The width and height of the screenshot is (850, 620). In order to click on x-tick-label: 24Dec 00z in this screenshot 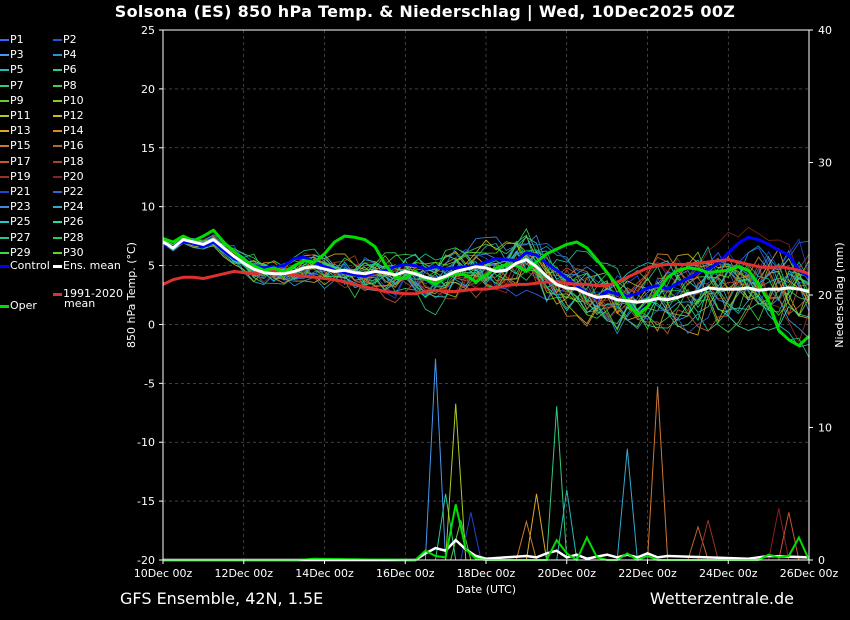, I will do `click(728, 573)`.